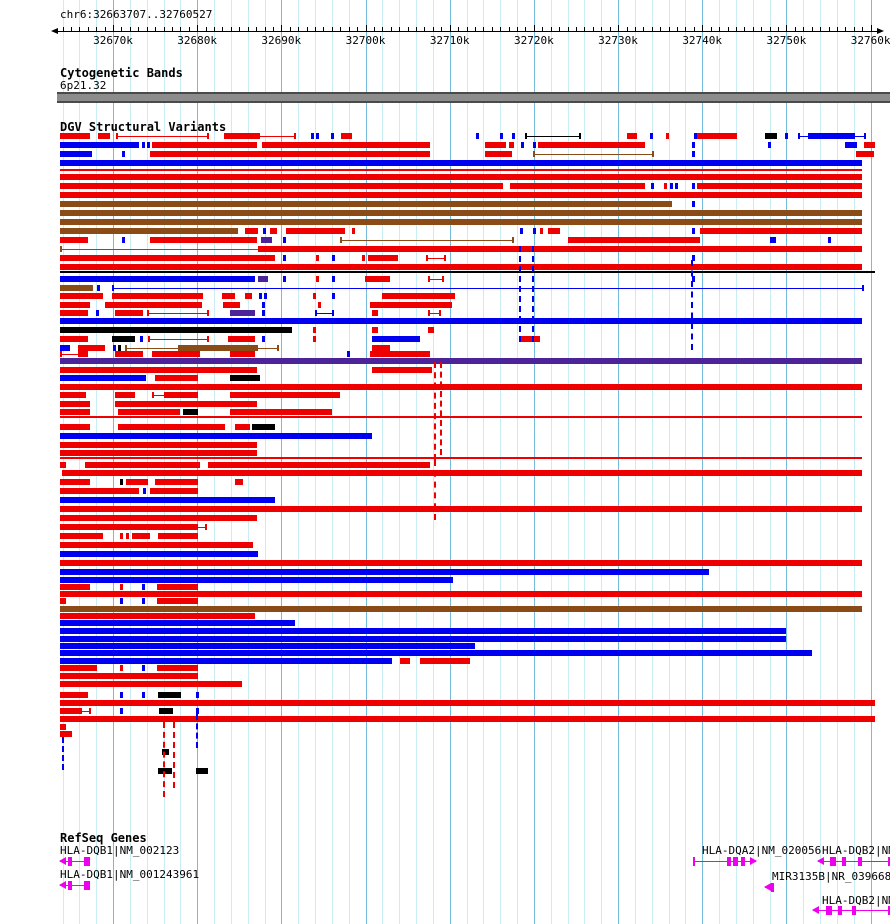  Describe the element at coordinates (856, 850) in the screenshot. I see `gene-label: HLA-DQB2|NM_0` at that location.